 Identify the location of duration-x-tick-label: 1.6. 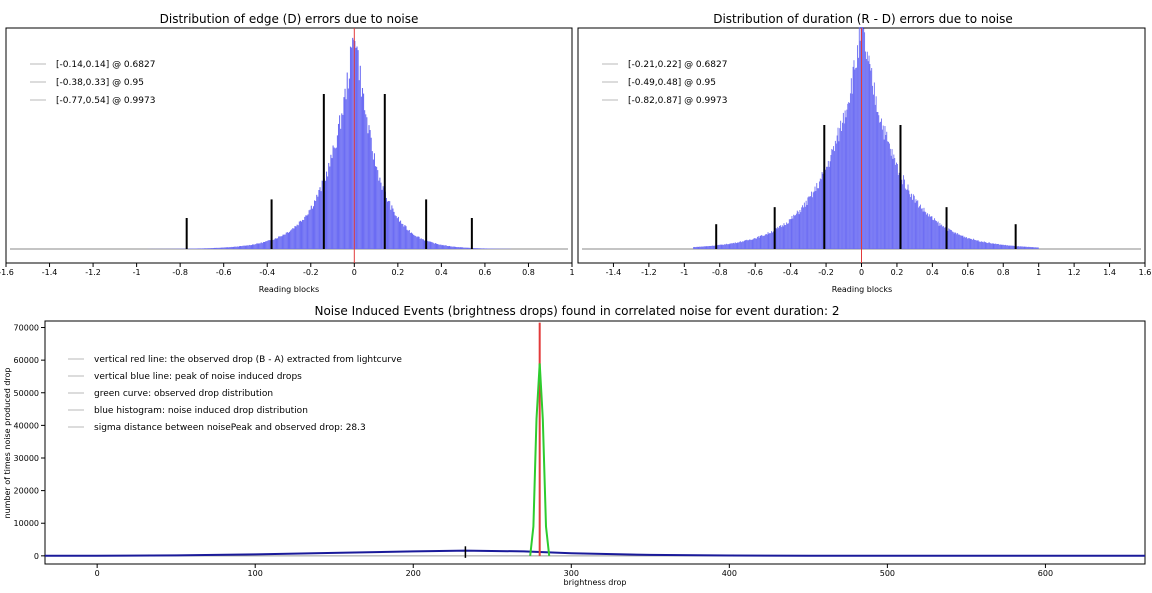
(1145, 272).